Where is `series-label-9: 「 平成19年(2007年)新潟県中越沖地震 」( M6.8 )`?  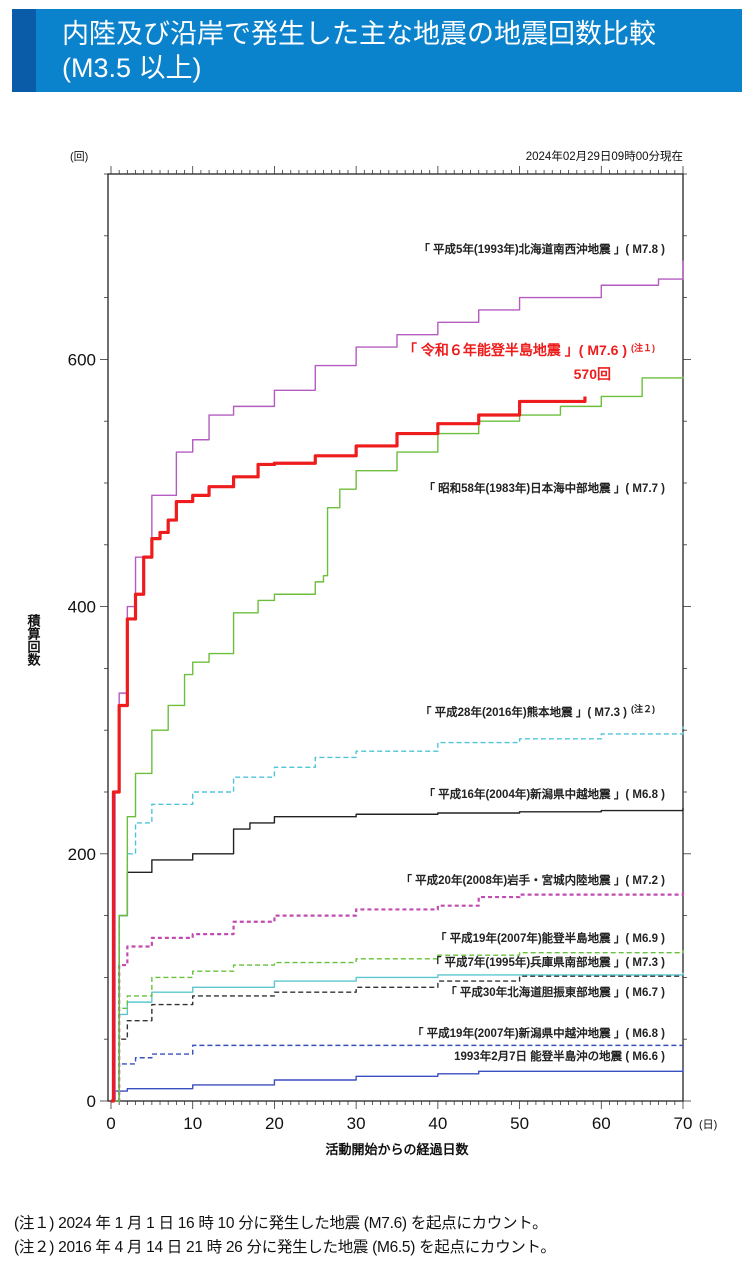
series-label-9: 「 平成19年(2007年)新潟県中越沖地震 」( M6.8 ) is located at coordinates (538, 1033).